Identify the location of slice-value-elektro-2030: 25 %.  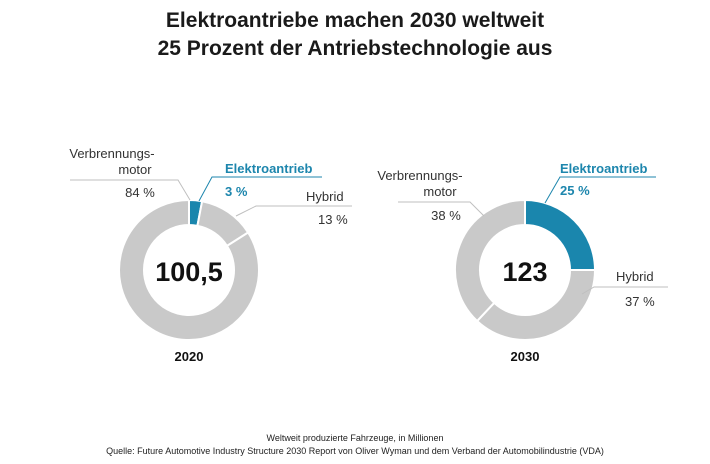
(575, 190).